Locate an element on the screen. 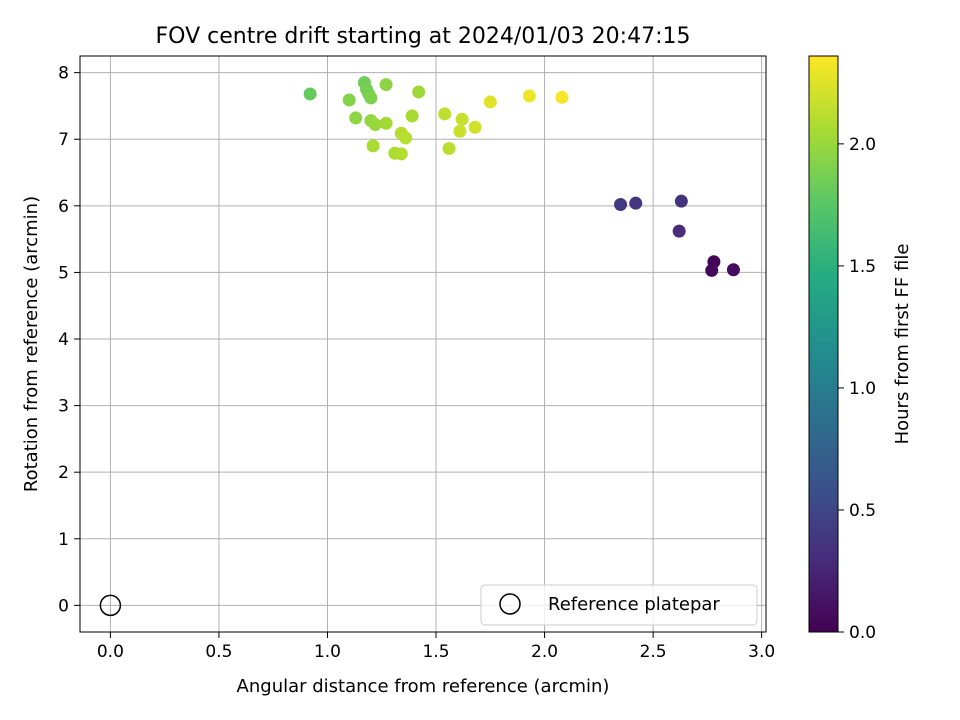 This screenshot has height=720, width=960. colorbar-tick-label: 1.0 is located at coordinates (862, 389).